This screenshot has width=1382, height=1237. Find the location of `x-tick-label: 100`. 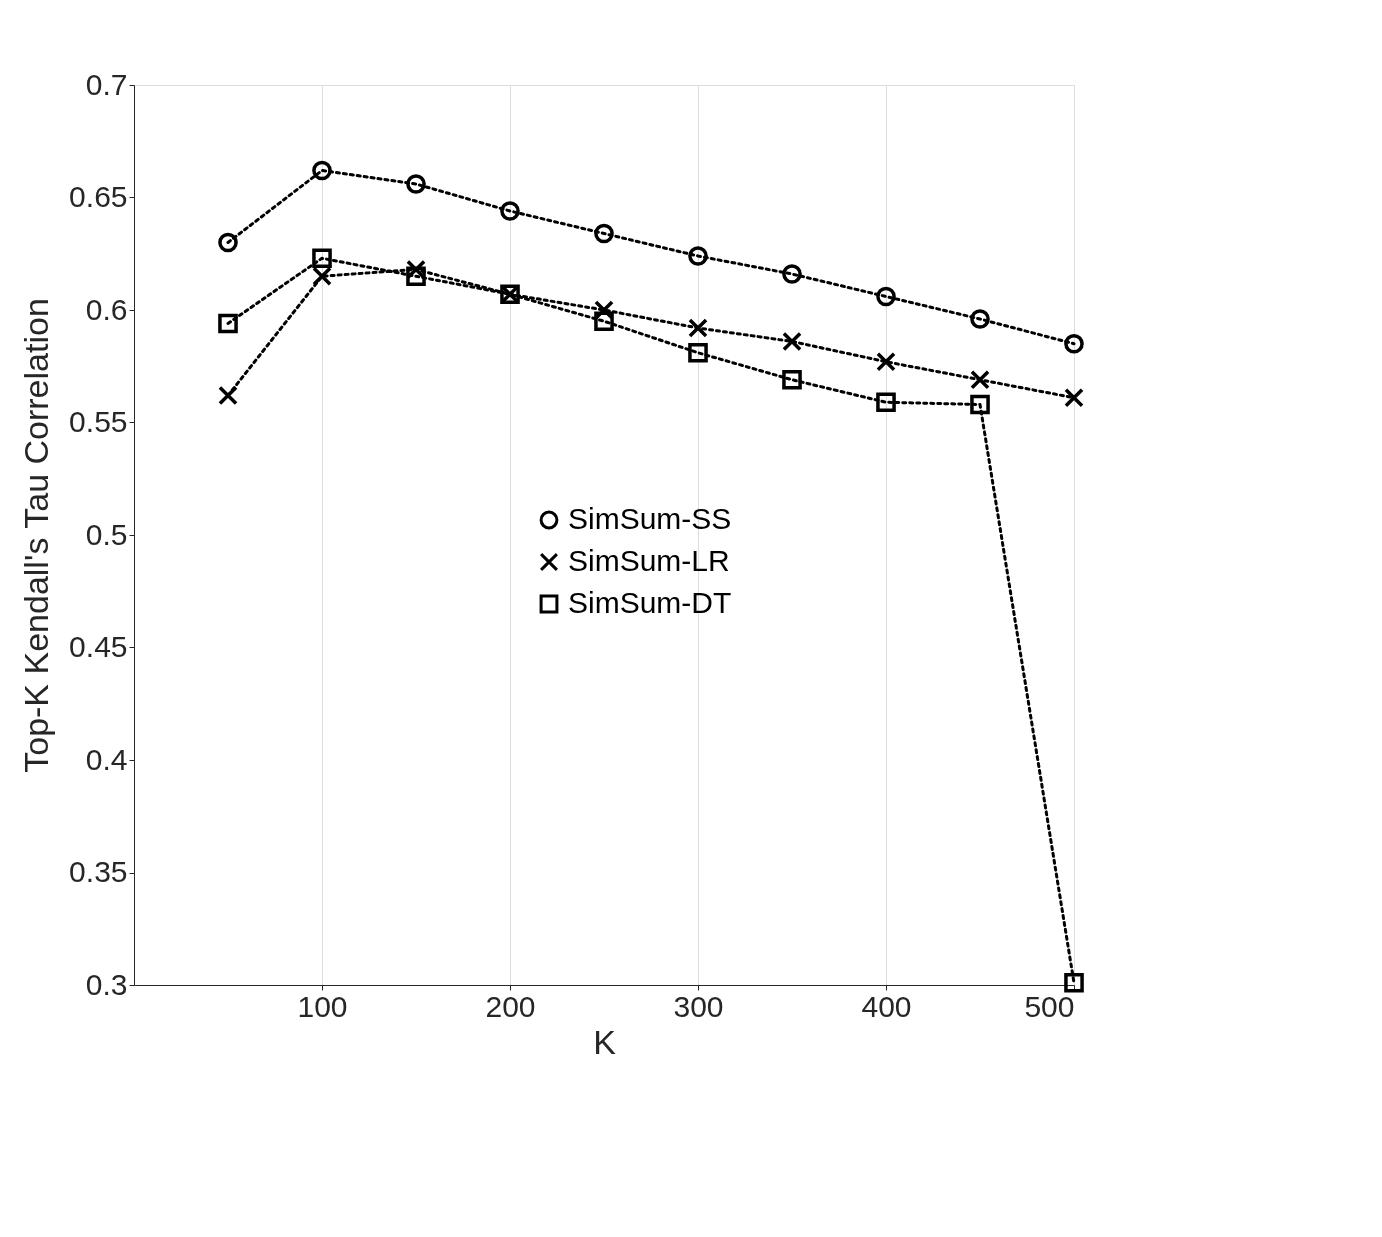

x-tick-label: 100 is located at coordinates (322, 1006).